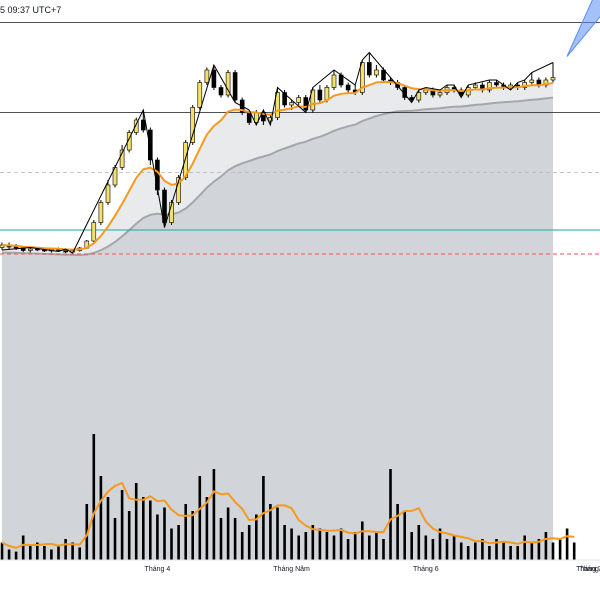 This screenshot has height=600, width=600. Describe the element at coordinates (588, 569) in the screenshot. I see `x-tick-label: Tháng 7` at that location.